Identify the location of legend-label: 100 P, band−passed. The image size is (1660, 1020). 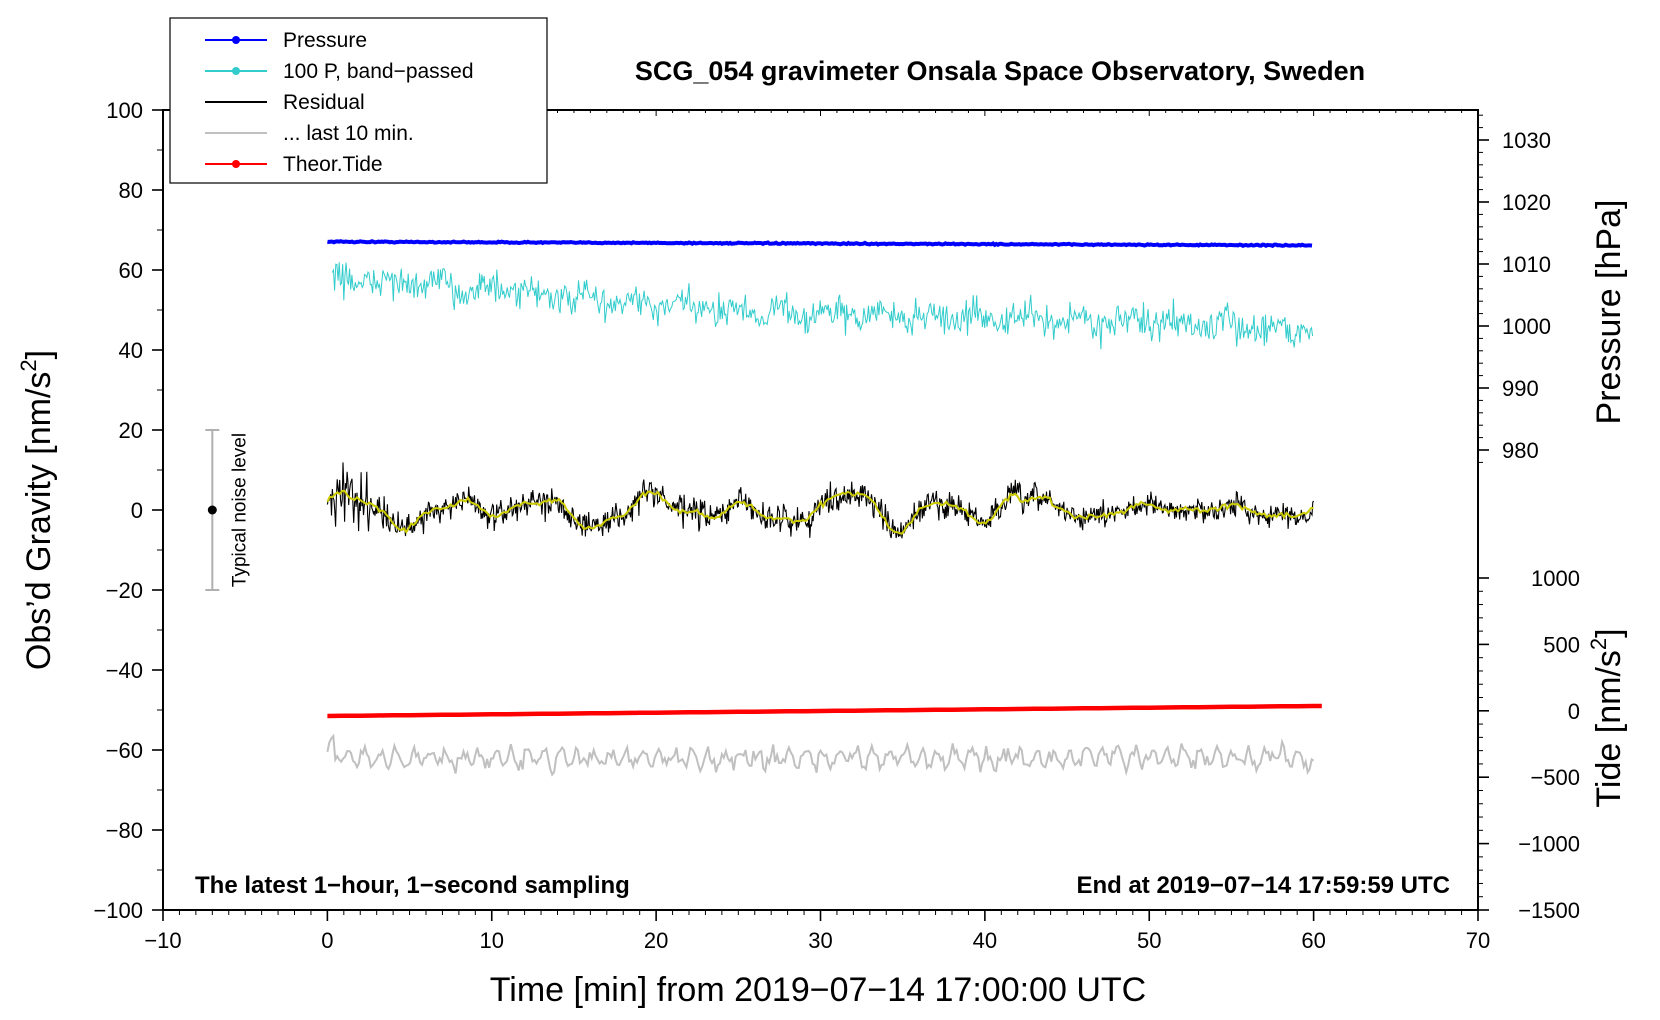
(378, 71).